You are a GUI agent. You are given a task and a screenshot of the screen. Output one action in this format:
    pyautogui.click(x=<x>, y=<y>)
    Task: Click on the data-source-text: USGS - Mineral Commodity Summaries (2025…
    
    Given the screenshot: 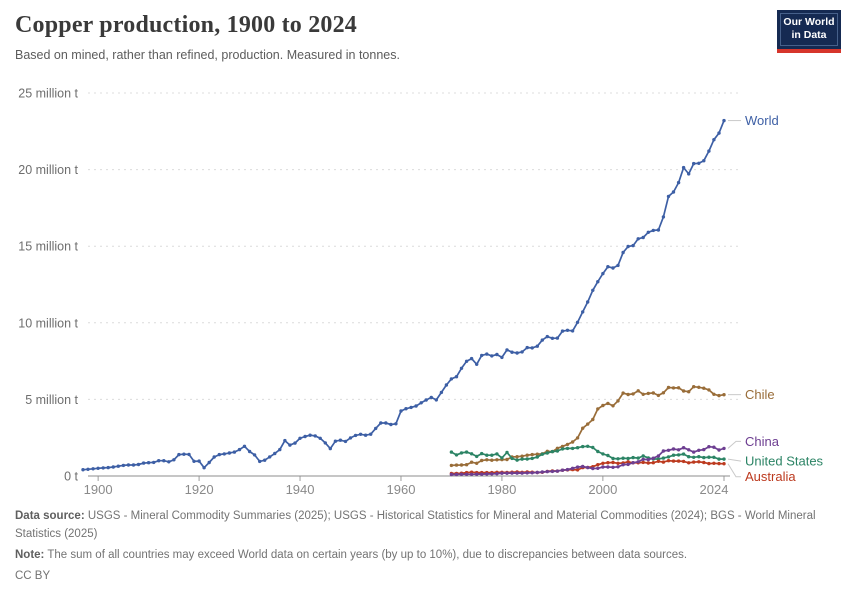 What is the action you would take?
    pyautogui.click(x=415, y=525)
    